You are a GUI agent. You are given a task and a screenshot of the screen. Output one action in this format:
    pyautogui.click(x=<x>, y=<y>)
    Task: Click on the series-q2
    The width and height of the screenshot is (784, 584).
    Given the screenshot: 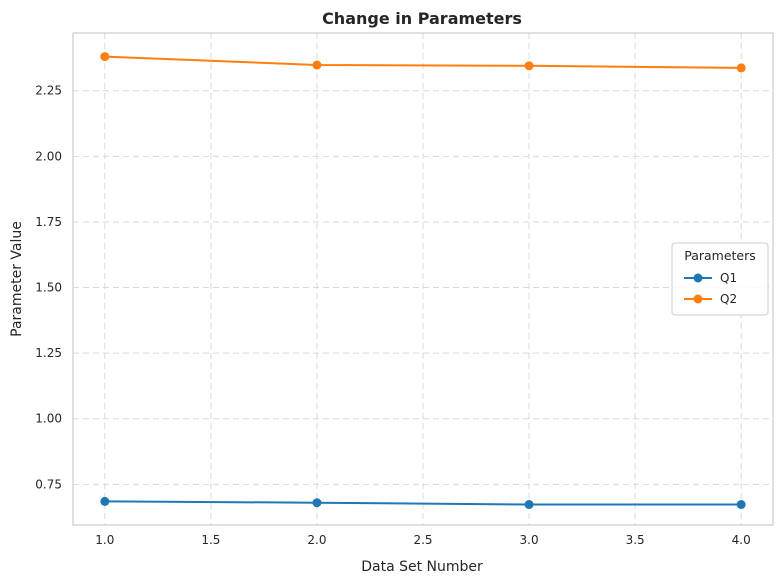 What is the action you would take?
    pyautogui.click(x=423, y=62)
    